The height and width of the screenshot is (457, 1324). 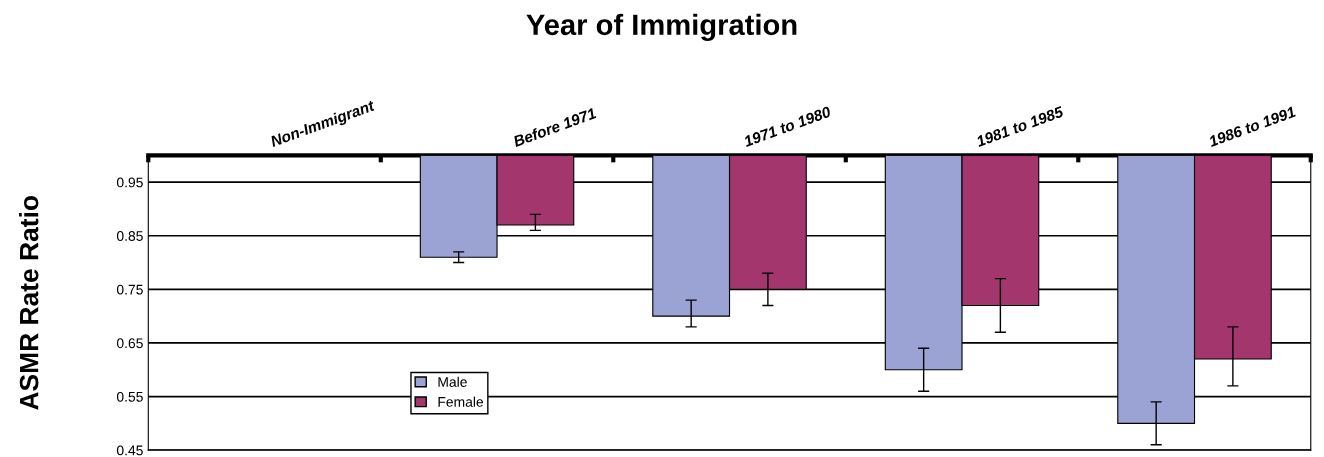 What do you see at coordinates (452, 381) in the screenshot?
I see `legend-label: Male` at bounding box center [452, 381].